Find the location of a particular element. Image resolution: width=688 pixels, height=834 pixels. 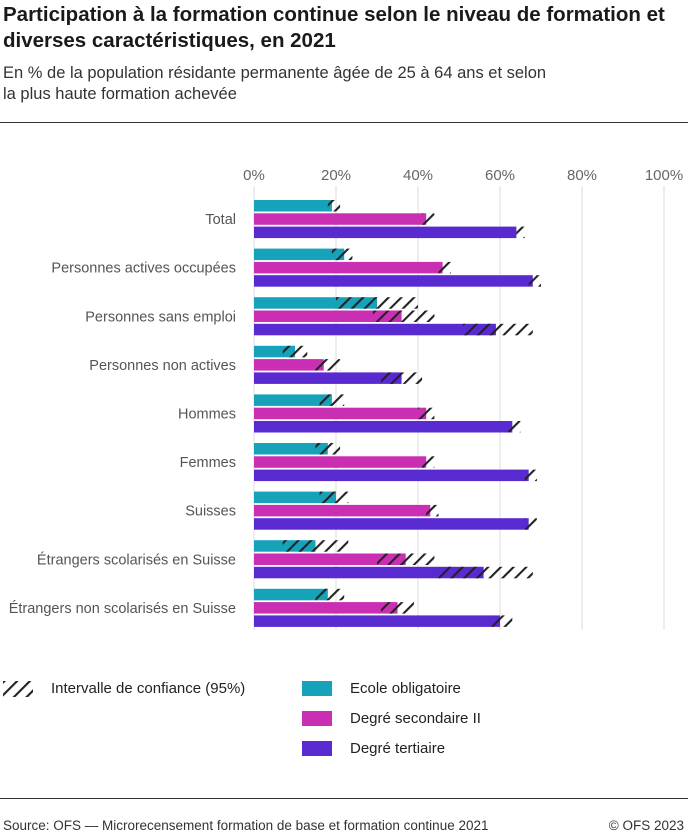

legend-item-ci: Intervalle de confiance (95%) is located at coordinates (124, 688).